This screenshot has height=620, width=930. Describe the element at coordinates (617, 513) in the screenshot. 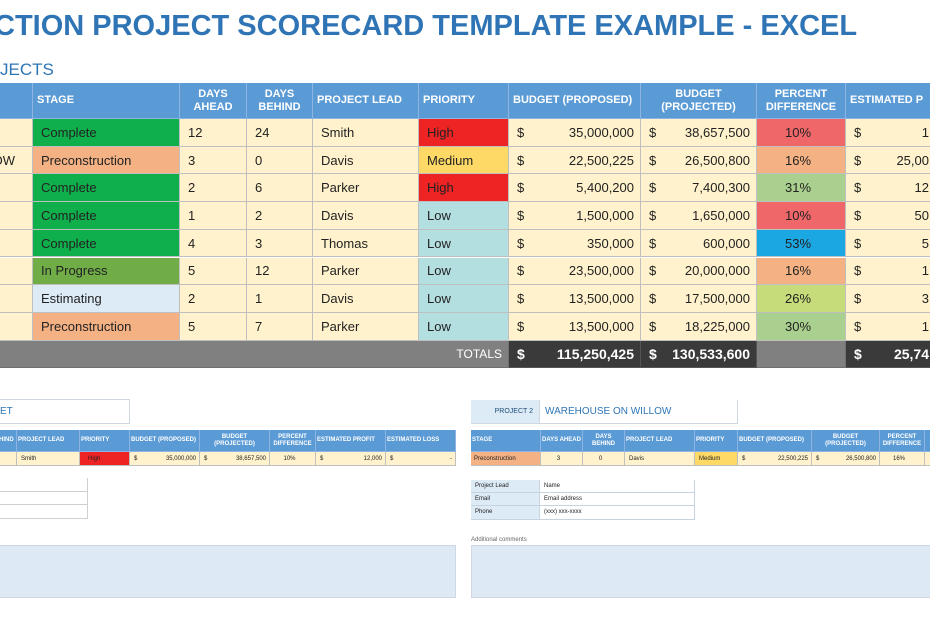

I see `contact-value: (xxx) xxx-xxxx` at that location.